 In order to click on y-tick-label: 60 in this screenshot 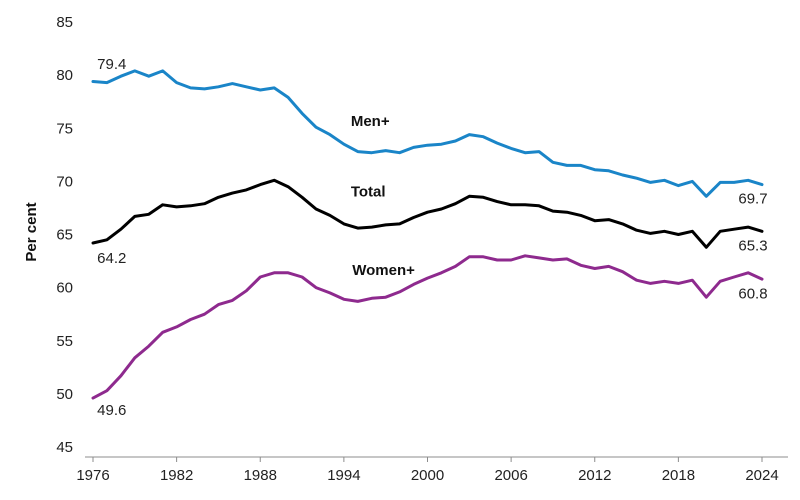, I will do `click(64, 288)`.